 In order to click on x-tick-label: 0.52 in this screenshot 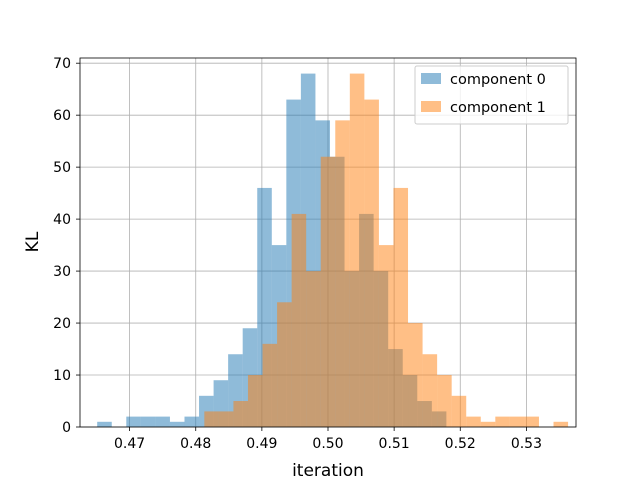, I will do `click(460, 444)`.